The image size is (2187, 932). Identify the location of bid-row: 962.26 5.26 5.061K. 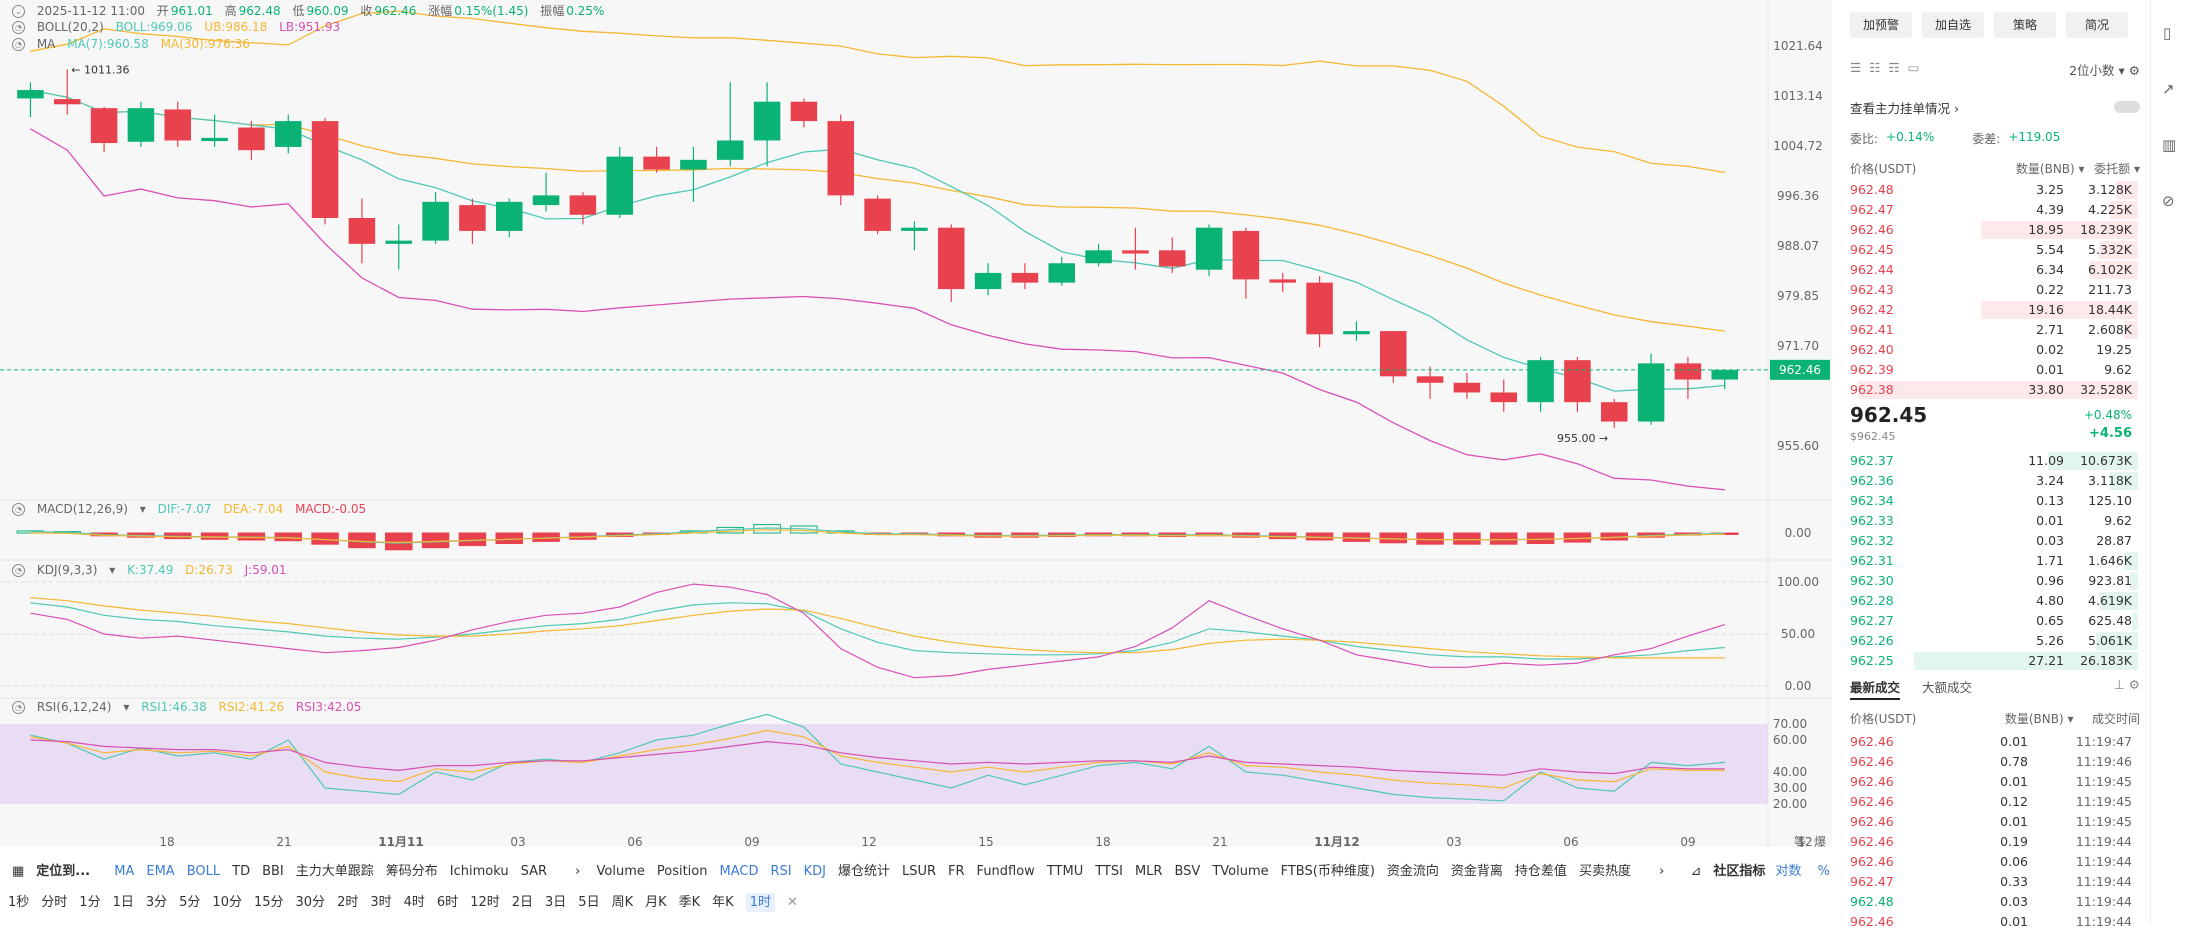
(1988, 641).